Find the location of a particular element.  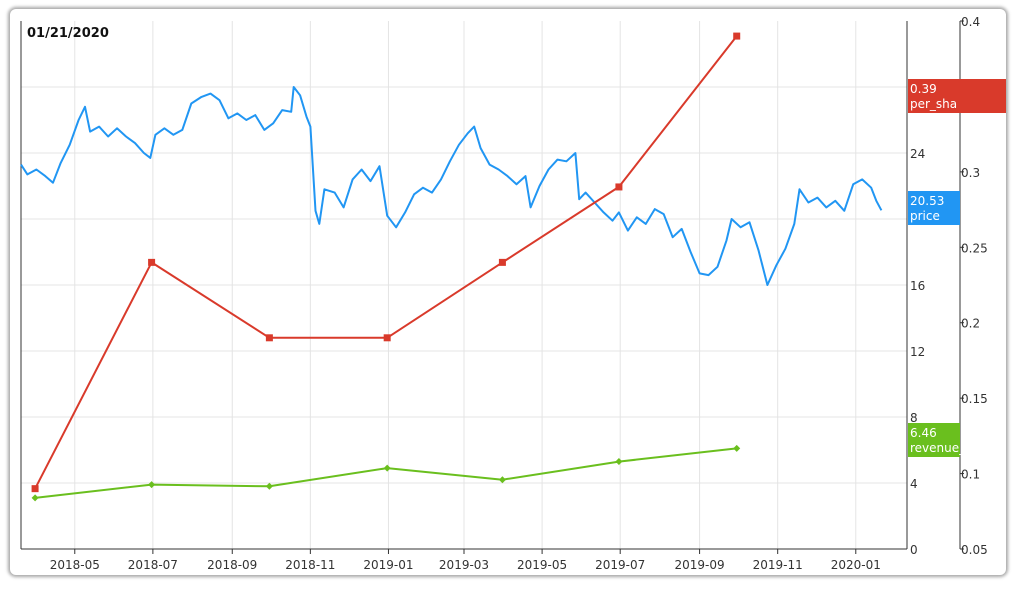

x-tick-label: 2018-11 is located at coordinates (310, 565).